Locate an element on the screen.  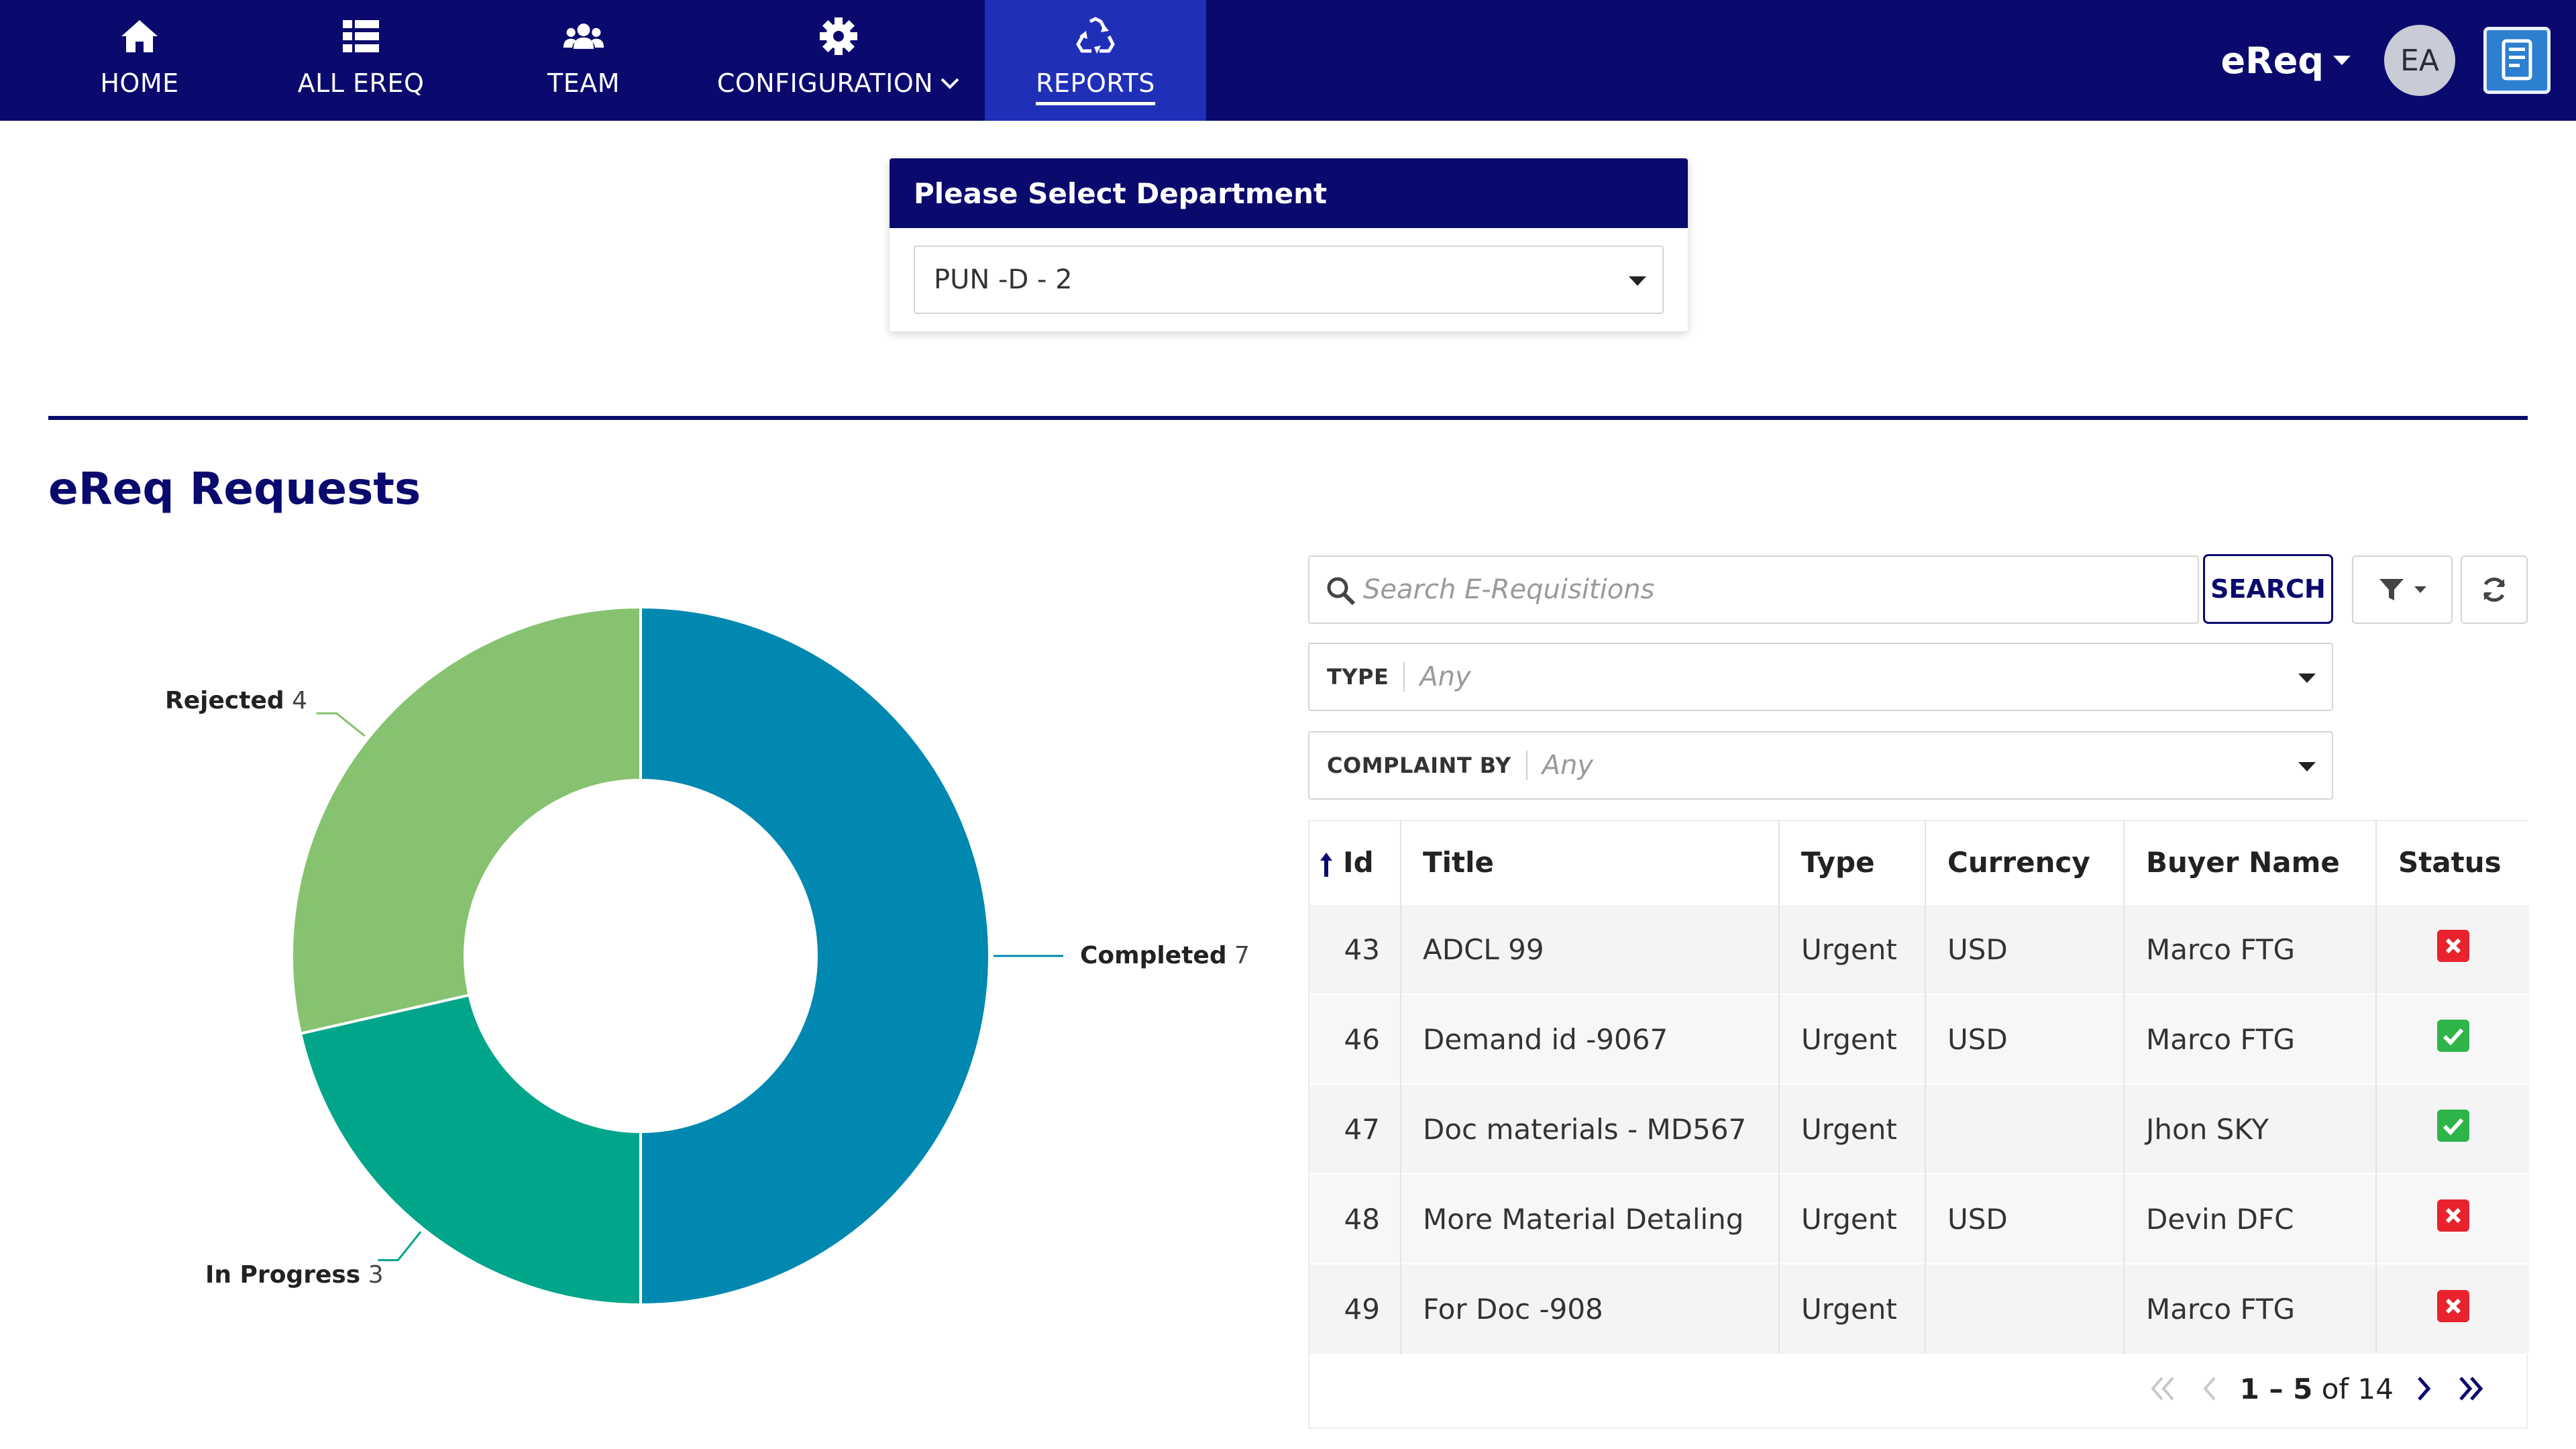
nav-reports: REPORTS is located at coordinates (1095, 60).